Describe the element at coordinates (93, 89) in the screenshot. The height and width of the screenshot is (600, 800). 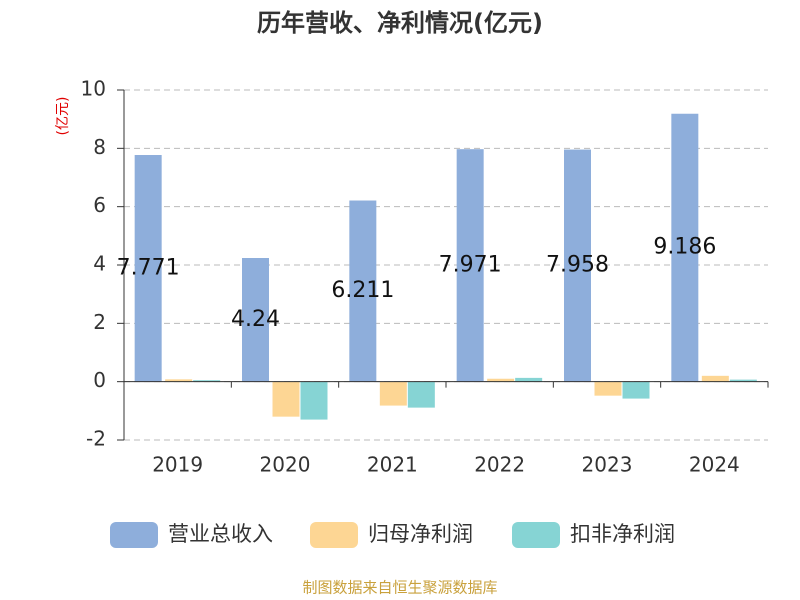
I see `y-tick-label: 10` at that location.